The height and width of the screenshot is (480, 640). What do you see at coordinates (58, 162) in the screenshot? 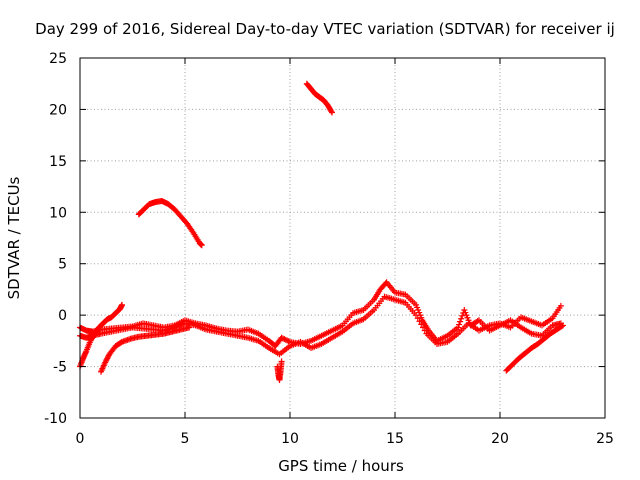
I see `y-tick-label: 15` at bounding box center [58, 162].